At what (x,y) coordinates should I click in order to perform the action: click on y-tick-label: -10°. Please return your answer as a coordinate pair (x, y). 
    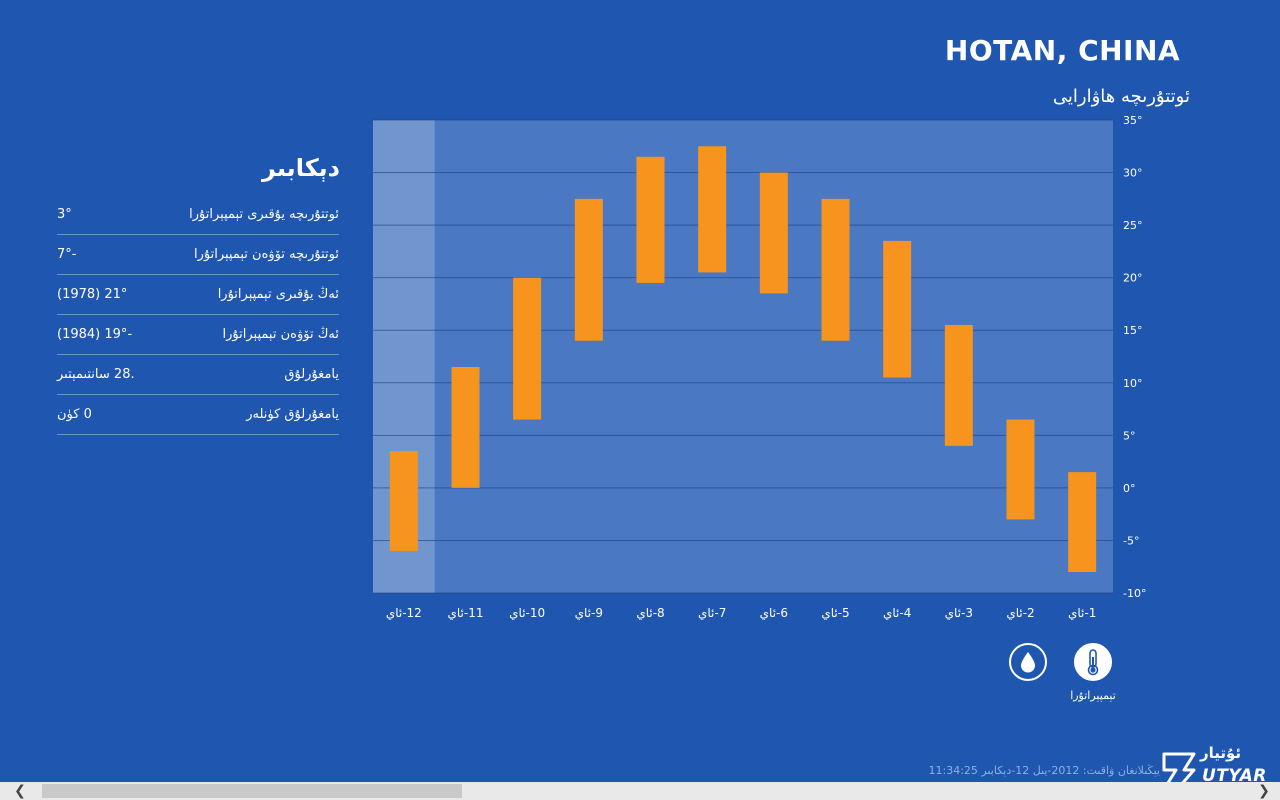
    Looking at the image, I should click on (1134, 593).